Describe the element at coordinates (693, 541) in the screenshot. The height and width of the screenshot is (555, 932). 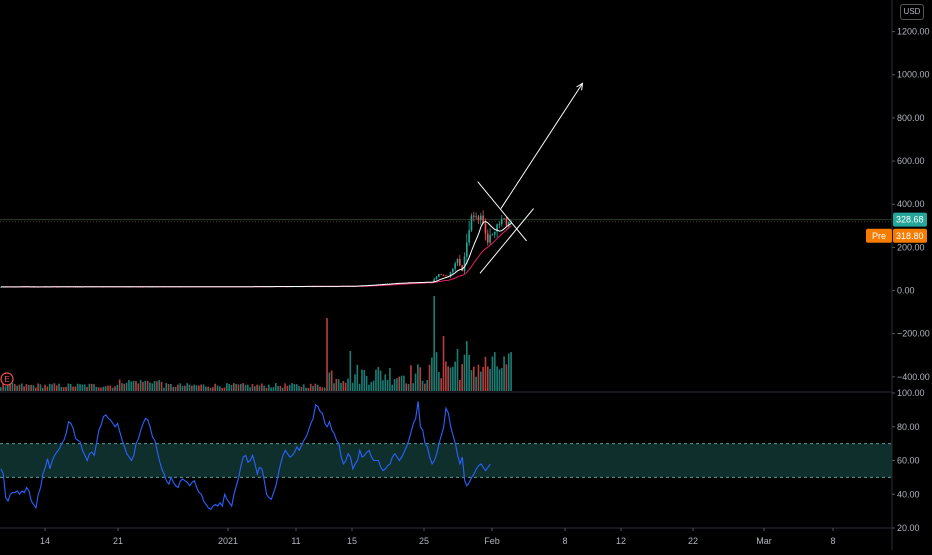
I see `time-axis-tick-label: 22` at that location.